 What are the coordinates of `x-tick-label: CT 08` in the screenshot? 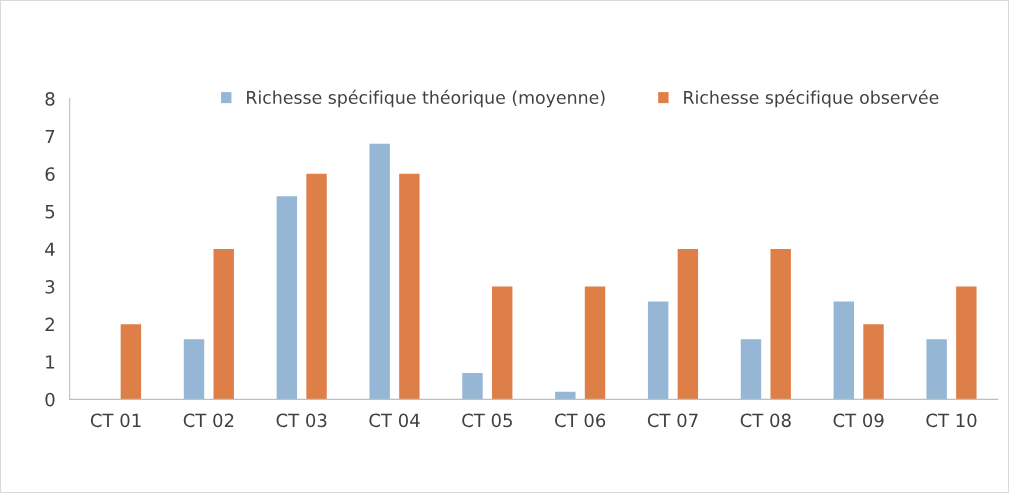 It's located at (765, 420).